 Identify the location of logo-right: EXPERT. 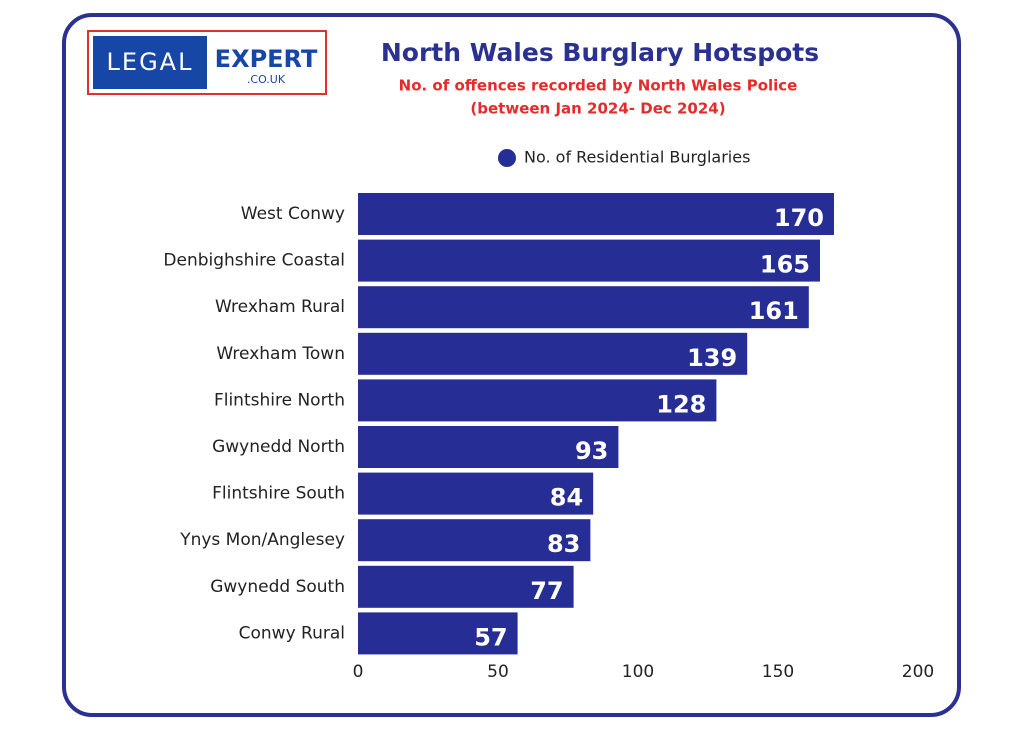
(266, 59).